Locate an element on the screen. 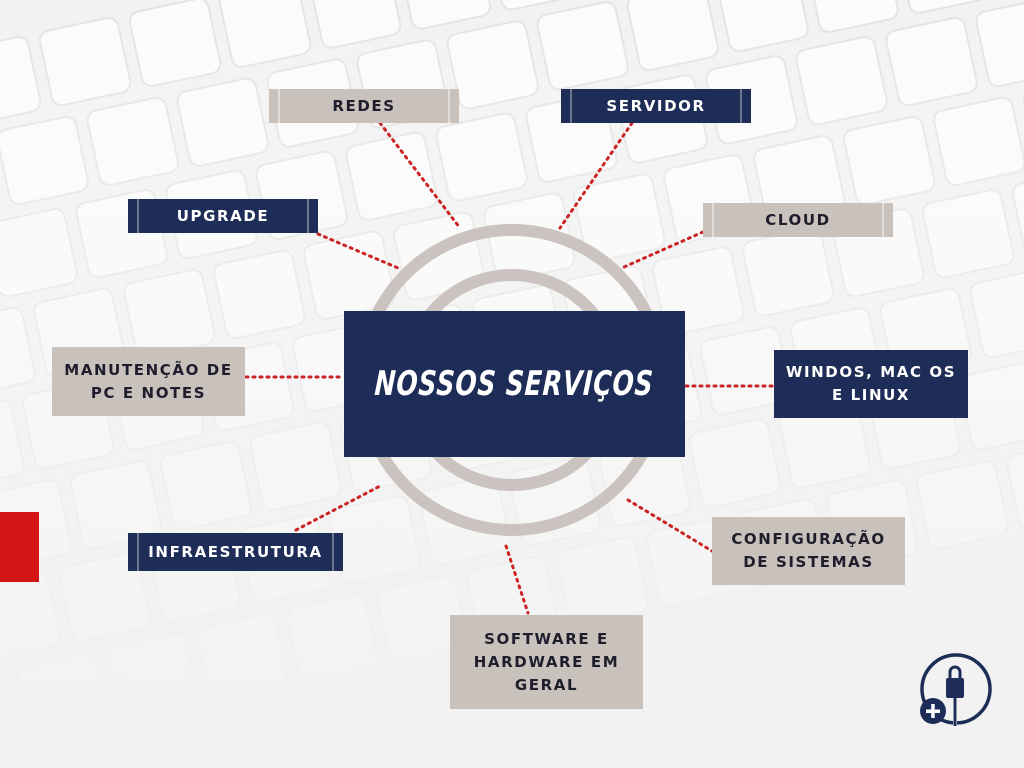 This screenshot has height=768, width=1024. service-servidor: SERVIDOR is located at coordinates (656, 106).